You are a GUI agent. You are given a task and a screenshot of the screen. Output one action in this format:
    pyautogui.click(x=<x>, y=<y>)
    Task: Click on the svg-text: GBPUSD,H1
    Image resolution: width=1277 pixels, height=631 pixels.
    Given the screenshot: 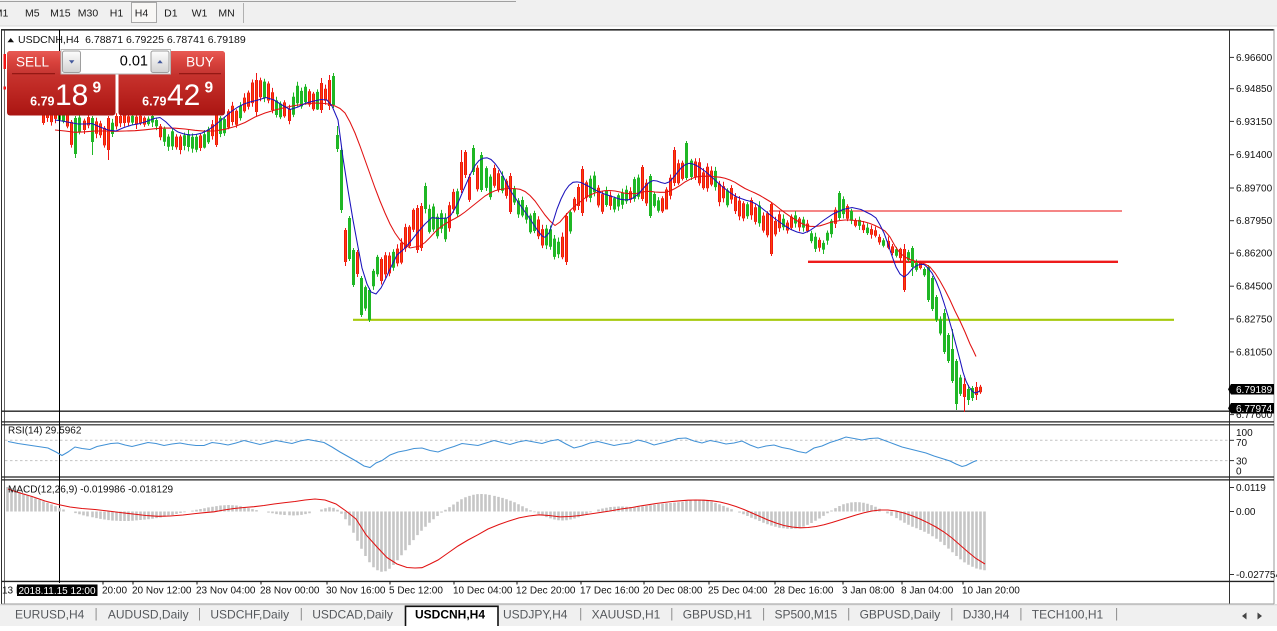 What is the action you would take?
    pyautogui.click(x=718, y=615)
    